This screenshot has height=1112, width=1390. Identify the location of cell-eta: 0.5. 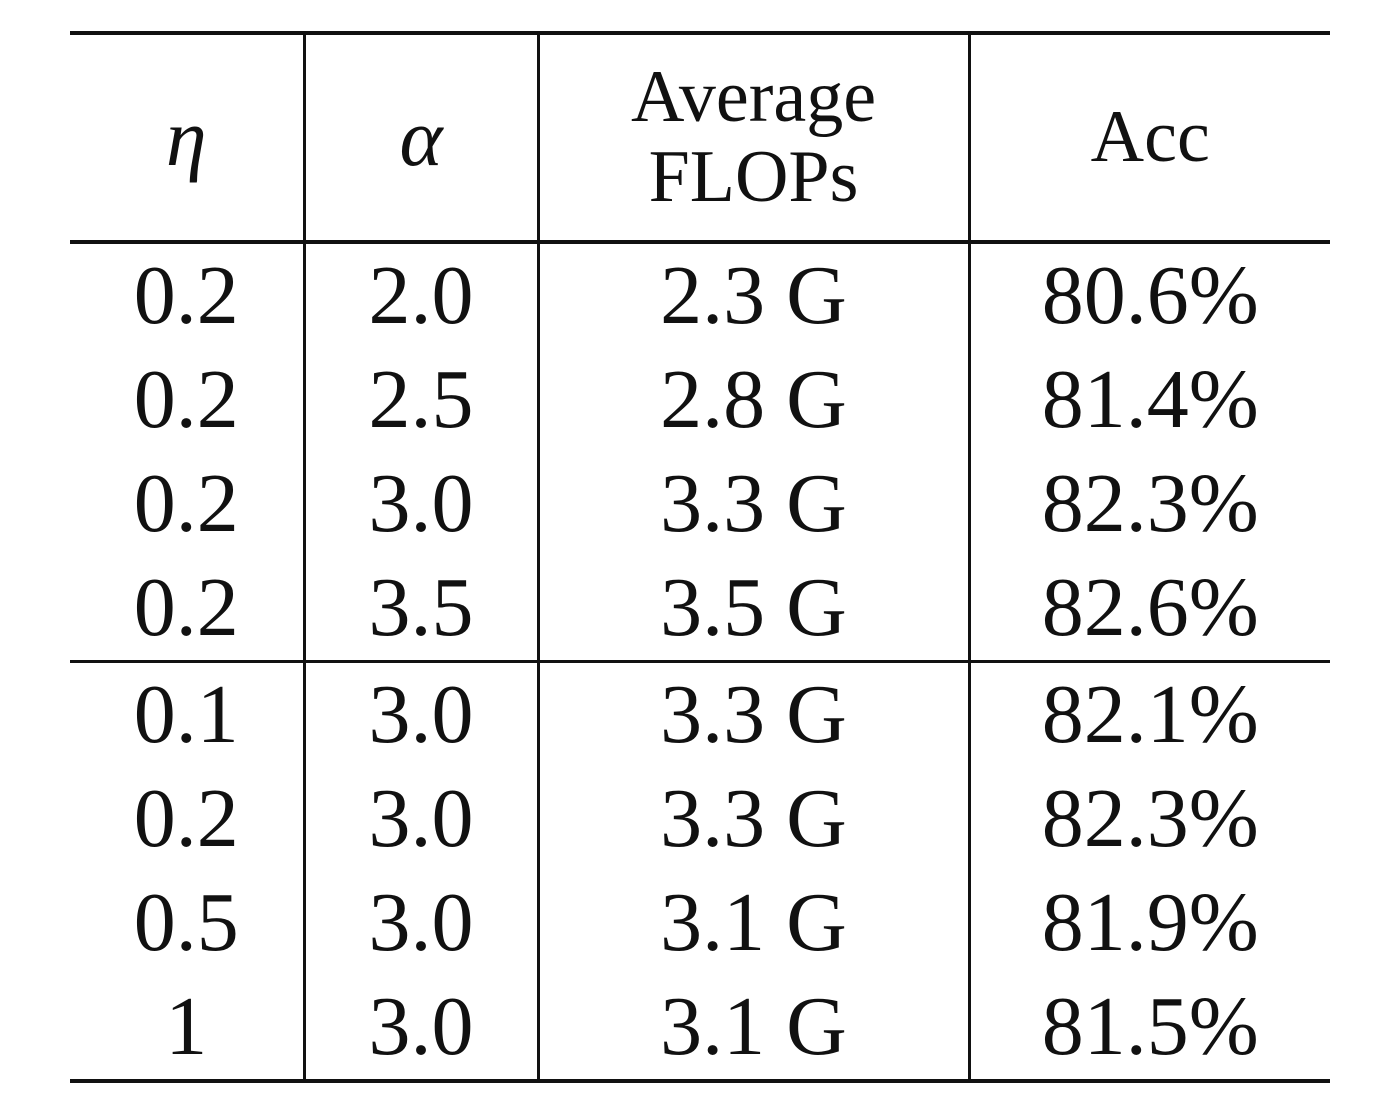
(186, 922).